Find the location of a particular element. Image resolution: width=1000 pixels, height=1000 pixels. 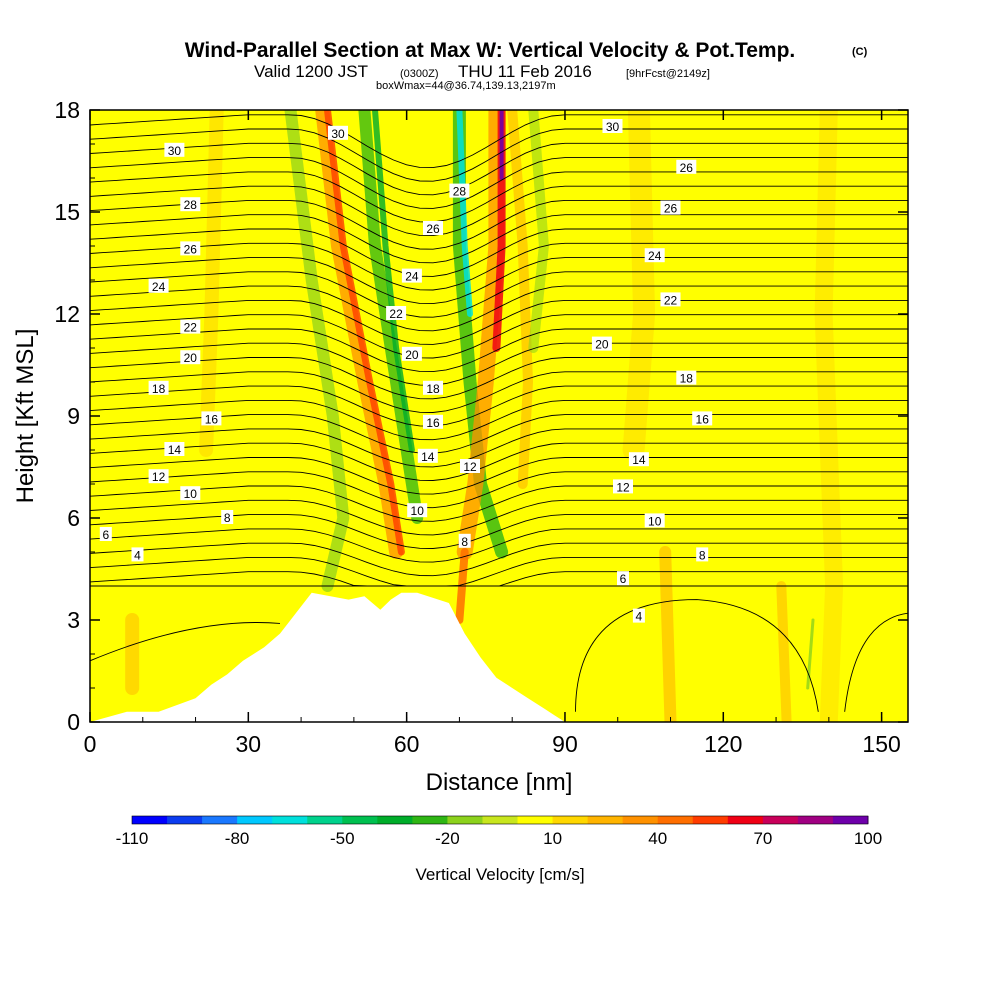

x-tick-label: 150 is located at coordinates (881, 744).